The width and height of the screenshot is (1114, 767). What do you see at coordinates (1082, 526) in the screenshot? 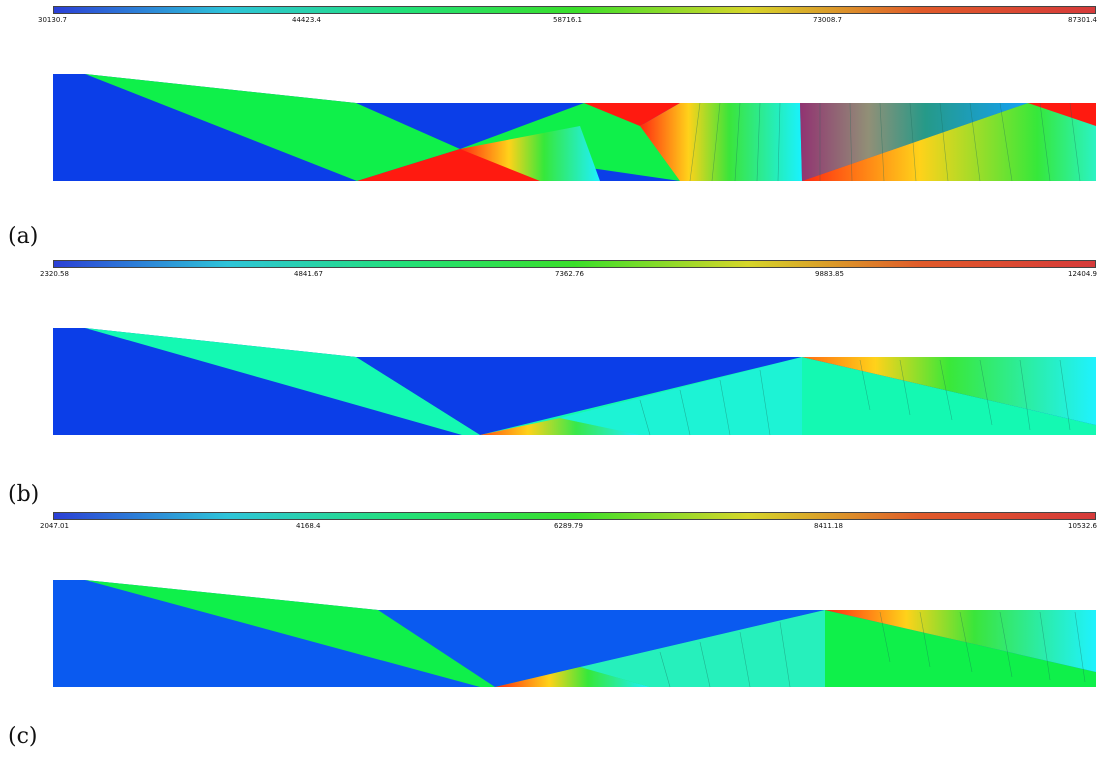
I see `colorbar-tick: 10532.6` at bounding box center [1082, 526].